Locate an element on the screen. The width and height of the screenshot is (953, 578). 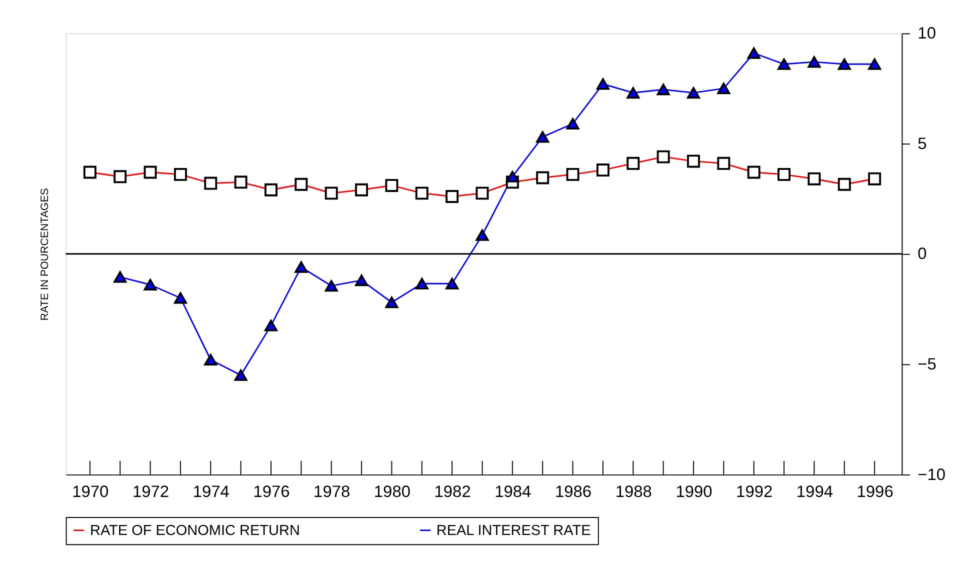
x-tick-label: 1990 is located at coordinates (694, 492).